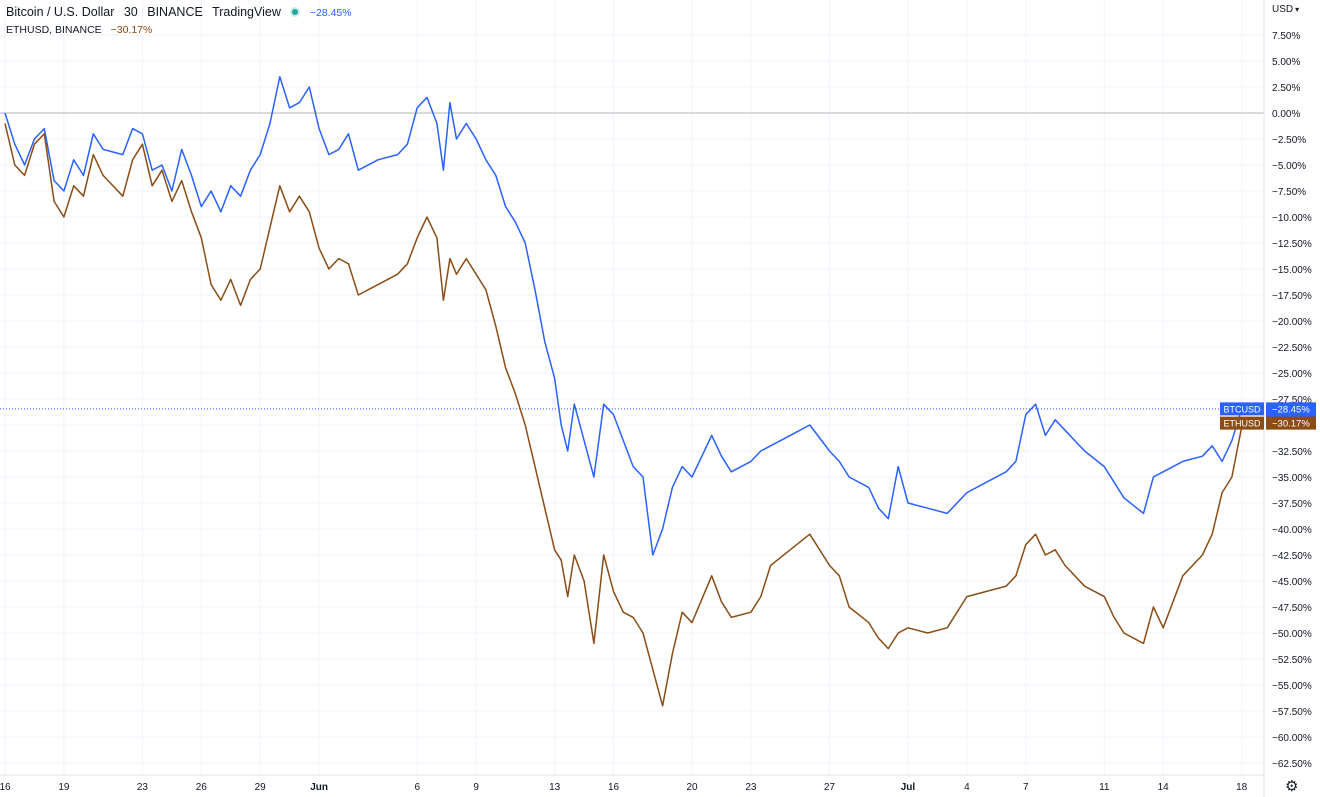 This screenshot has height=797, width=1320. What do you see at coordinates (130, 12) in the screenshot?
I see `interval-label: 30` at bounding box center [130, 12].